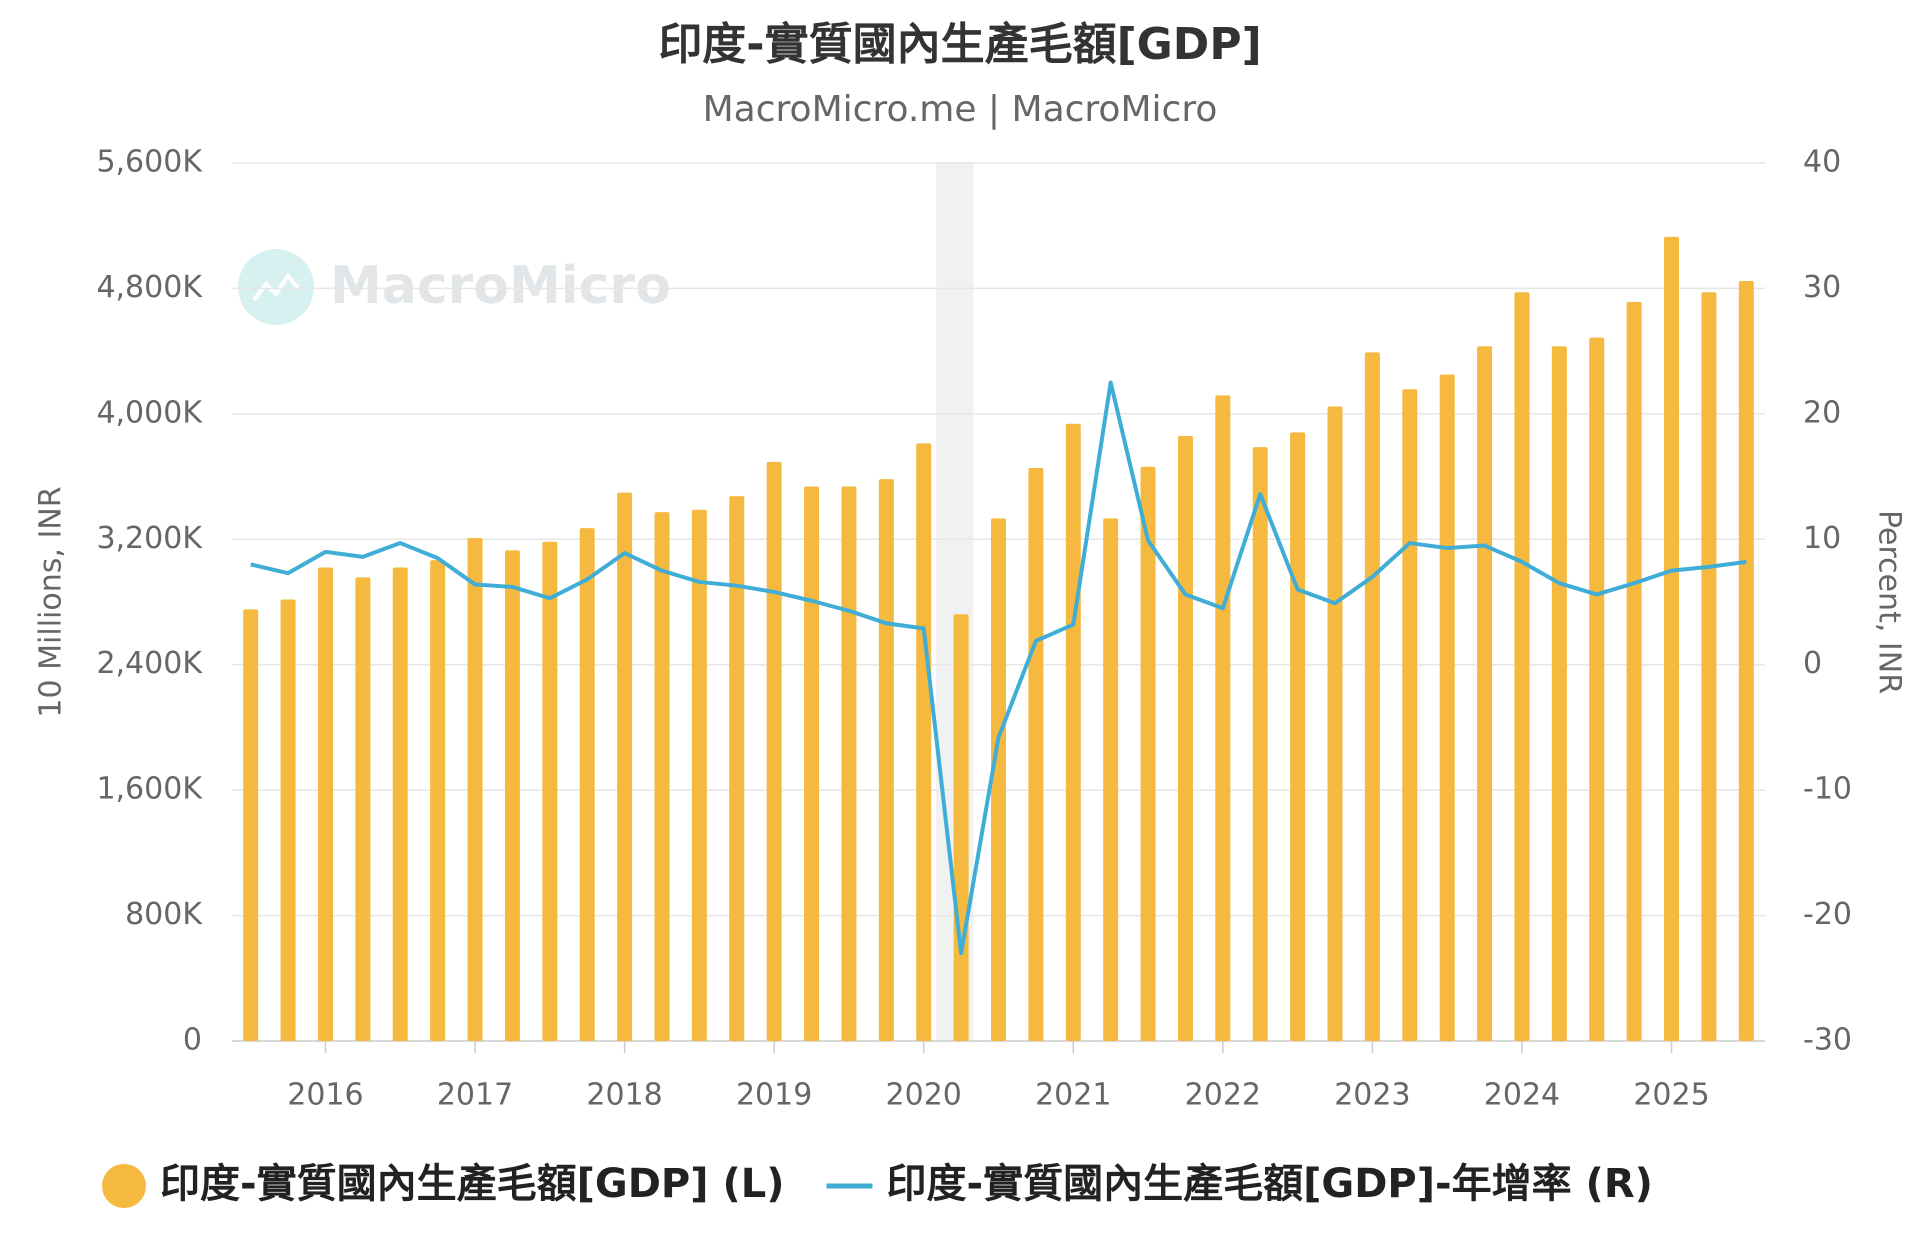 This screenshot has height=1250, width=1920. What do you see at coordinates (1270, 1184) in the screenshot?
I see `legend-label: 印度-實質國內生產毛額[GDP]-年增率 (R)` at bounding box center [1270, 1184].